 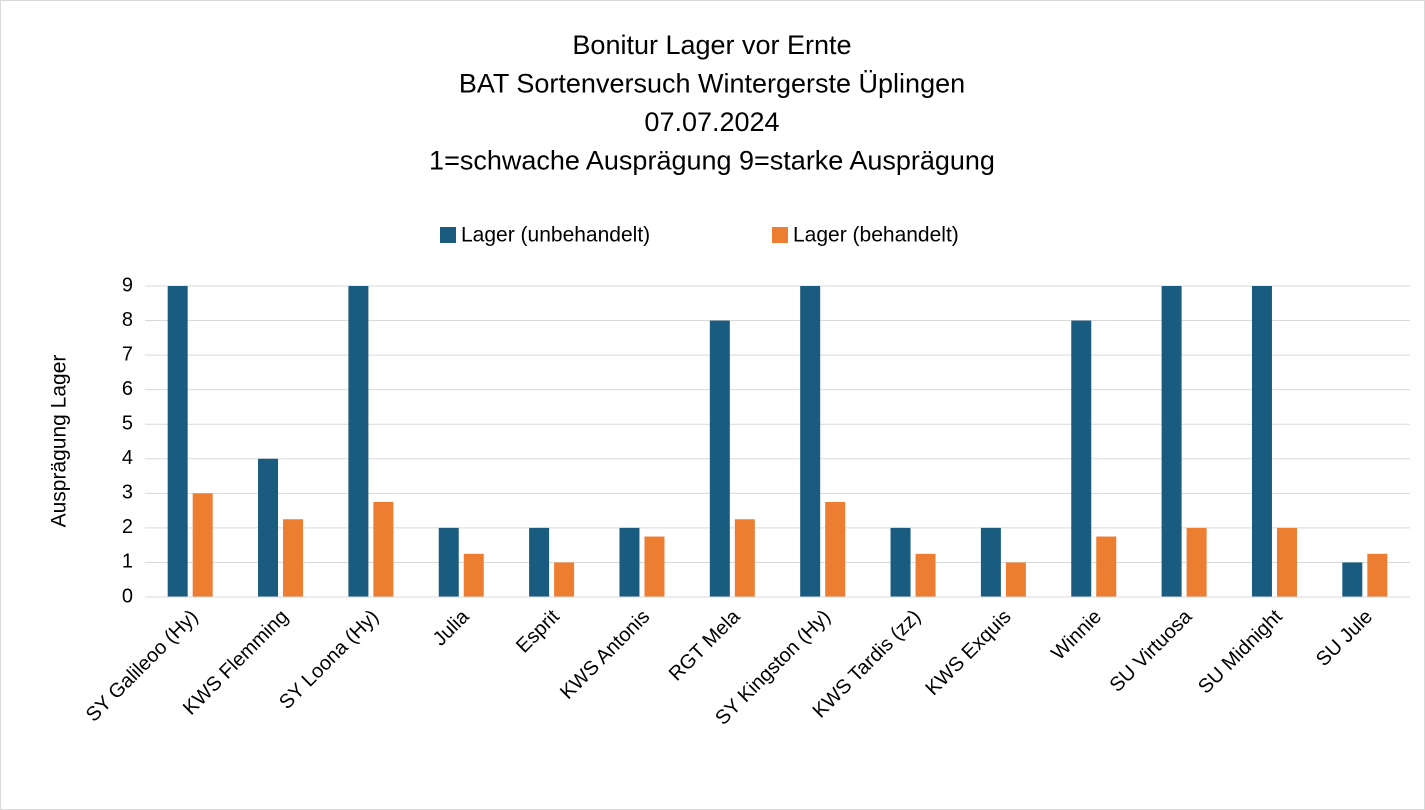 What do you see at coordinates (127, 354) in the screenshot?
I see `y-tick-label: 7` at bounding box center [127, 354].